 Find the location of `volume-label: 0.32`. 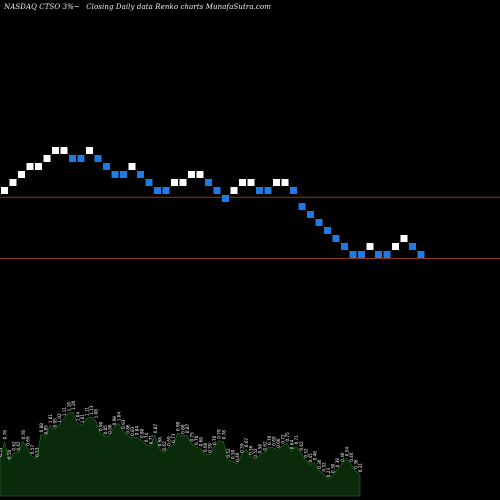

volume-label: 0.32 is located at coordinates (324, 467).